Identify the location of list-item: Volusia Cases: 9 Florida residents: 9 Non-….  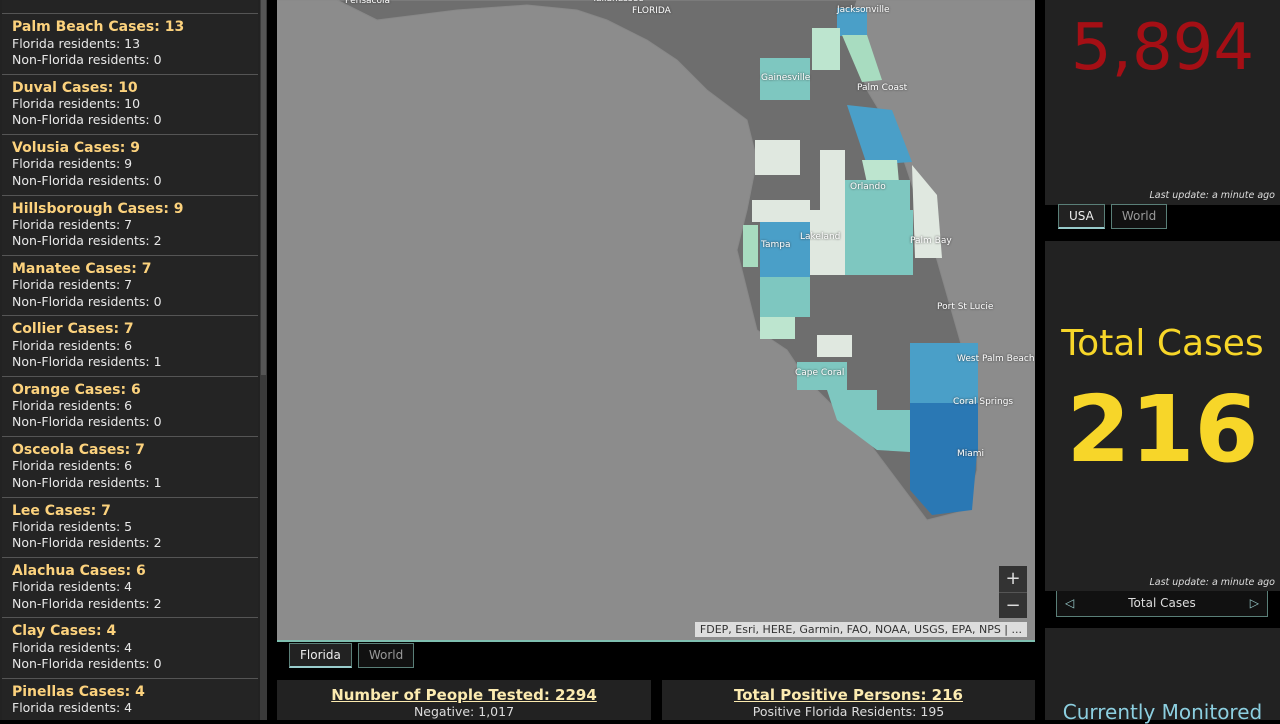
(130, 165).